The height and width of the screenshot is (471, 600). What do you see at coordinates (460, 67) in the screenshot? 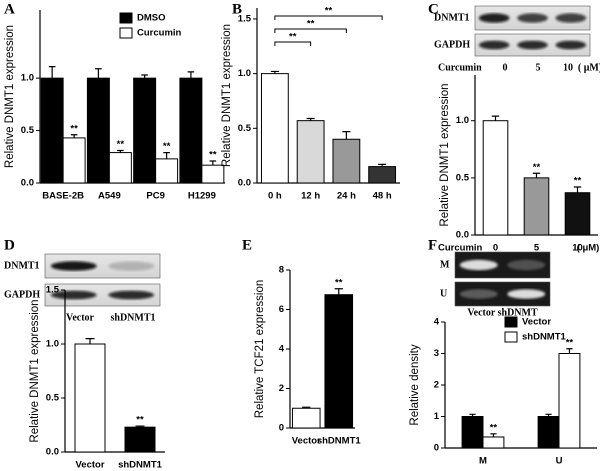
I see `blot-lanes-title: Curcumin` at bounding box center [460, 67].